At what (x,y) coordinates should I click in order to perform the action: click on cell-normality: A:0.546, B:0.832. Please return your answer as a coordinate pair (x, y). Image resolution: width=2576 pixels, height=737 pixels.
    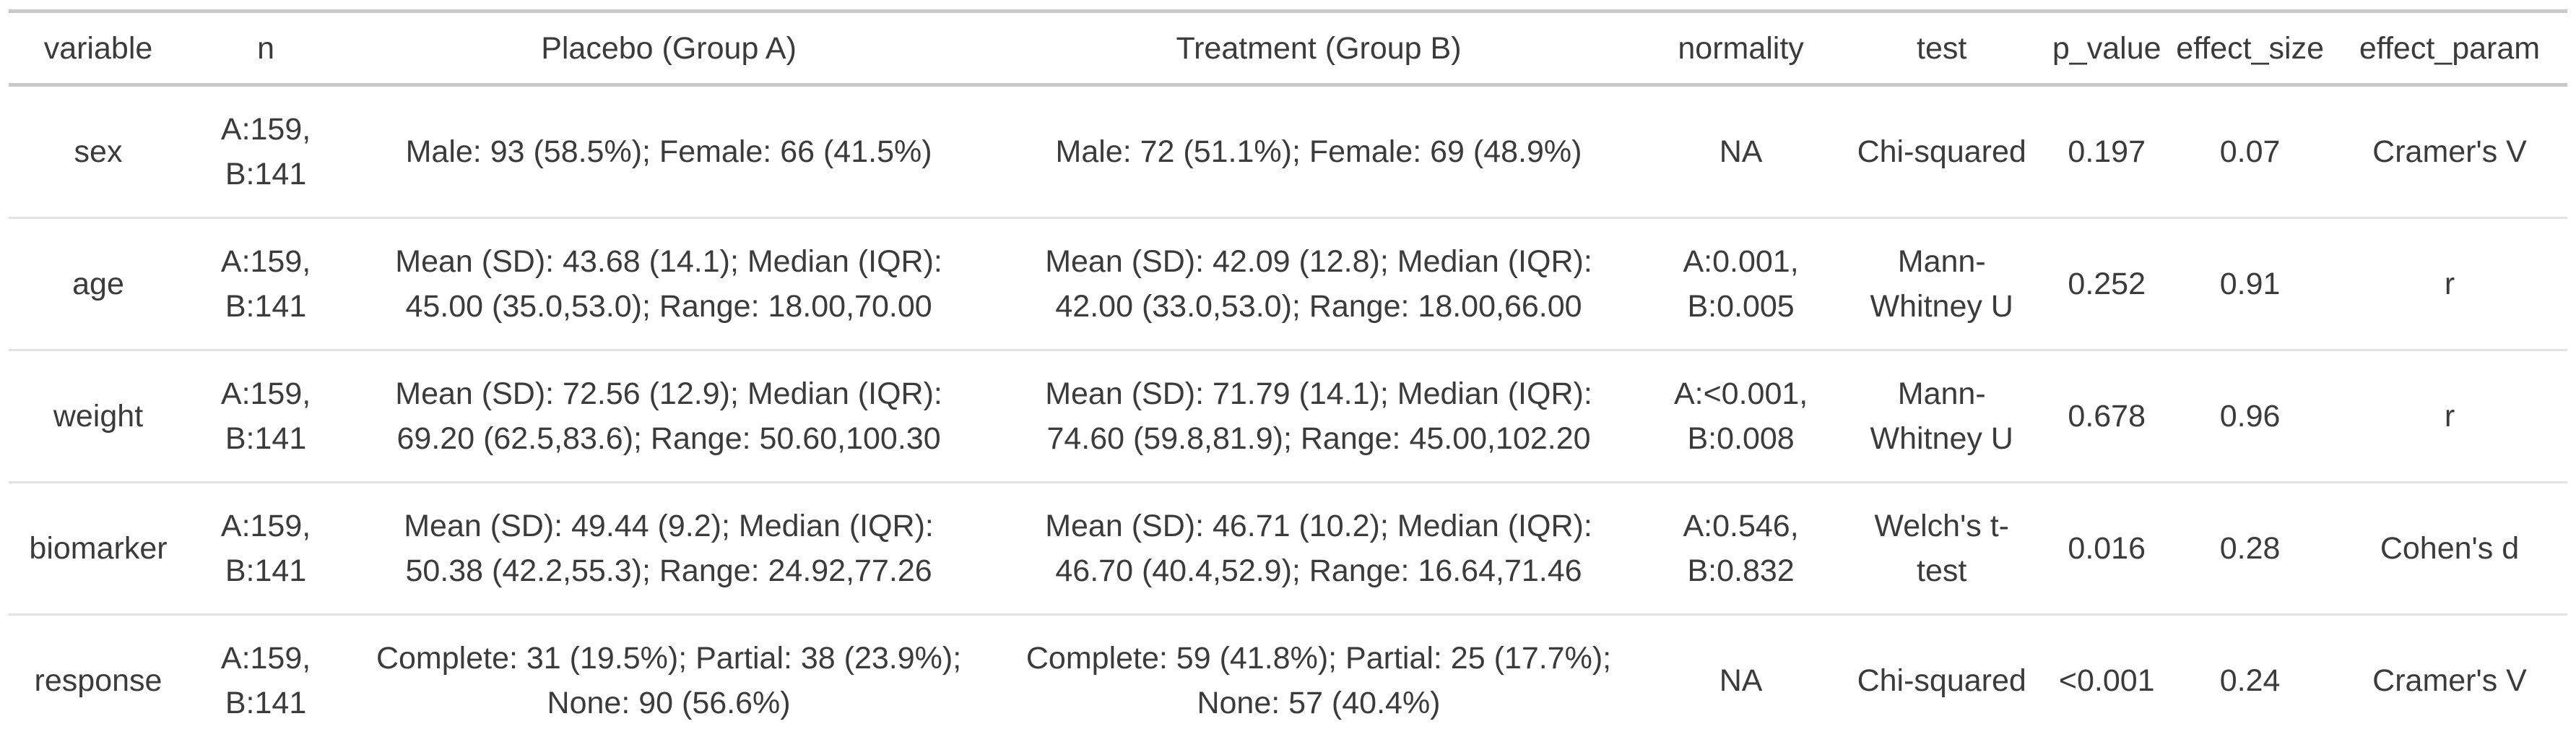
    Looking at the image, I should click on (1741, 548).